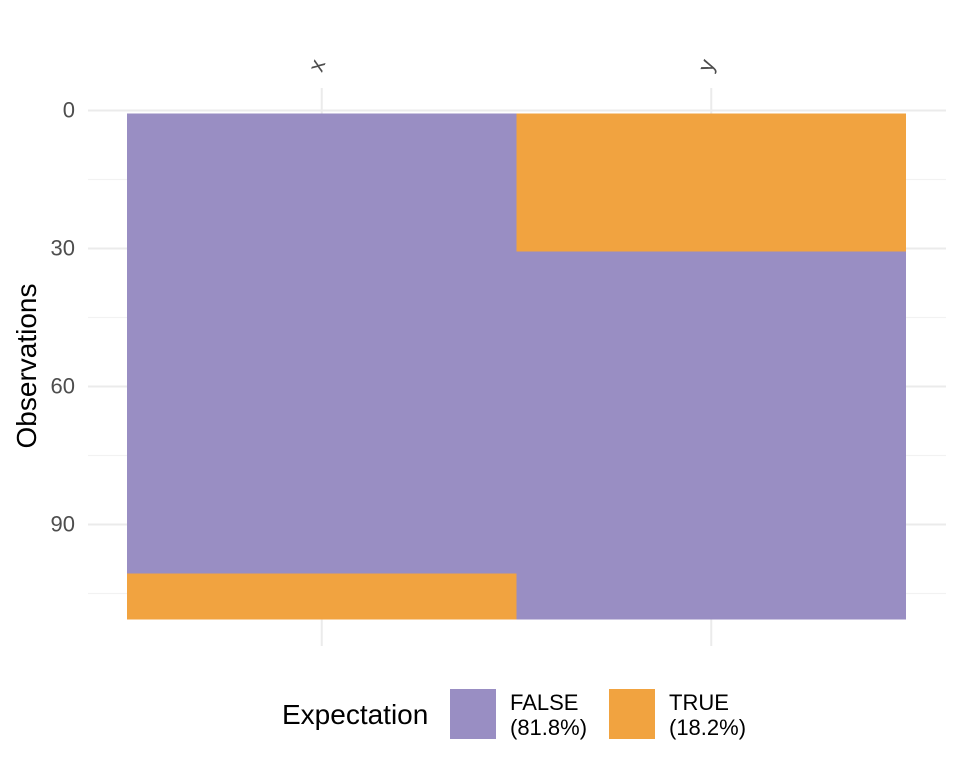 This screenshot has width=960, height=768. I want to click on legend-label: TRUE, so click(699, 702).